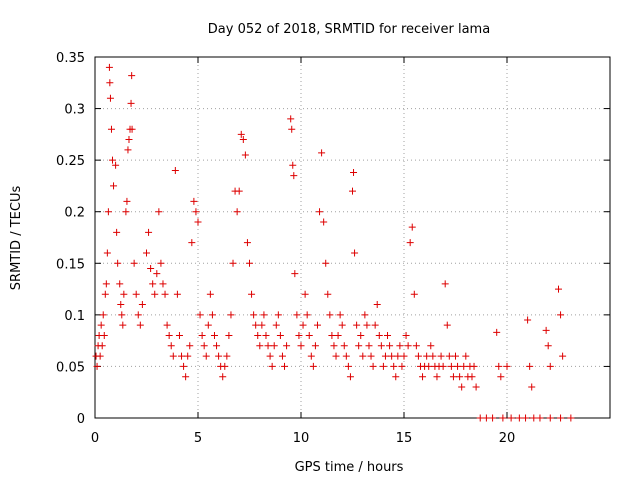  What do you see at coordinates (74, 316) in the screenshot?
I see `y-tick-label: 0.1` at bounding box center [74, 316].